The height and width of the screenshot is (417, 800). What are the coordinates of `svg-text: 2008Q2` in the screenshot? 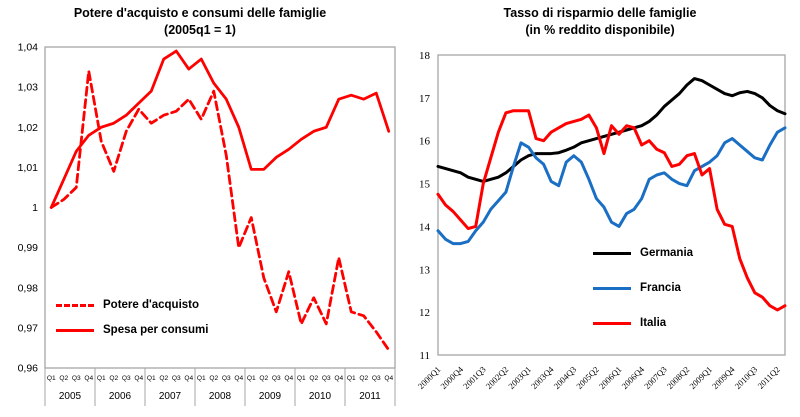 It's located at (678, 377).